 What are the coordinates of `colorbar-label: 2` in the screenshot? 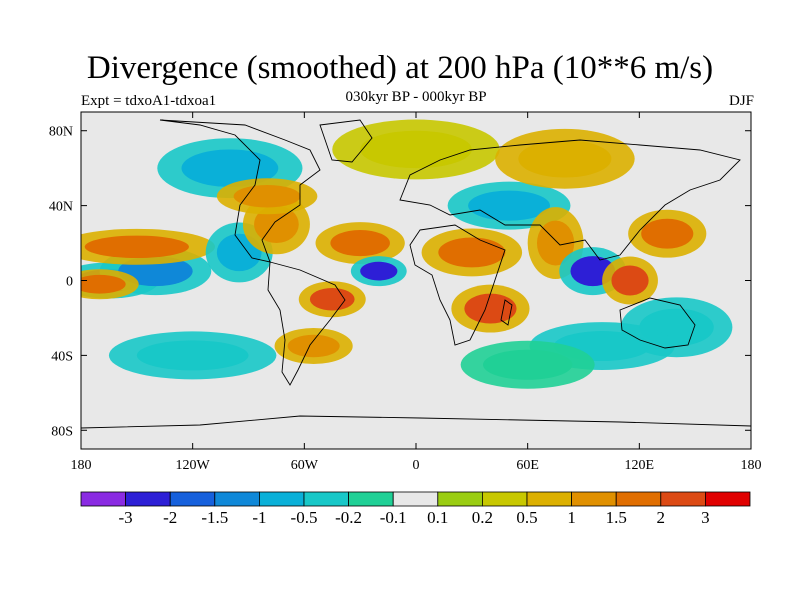 It's located at (661, 517).